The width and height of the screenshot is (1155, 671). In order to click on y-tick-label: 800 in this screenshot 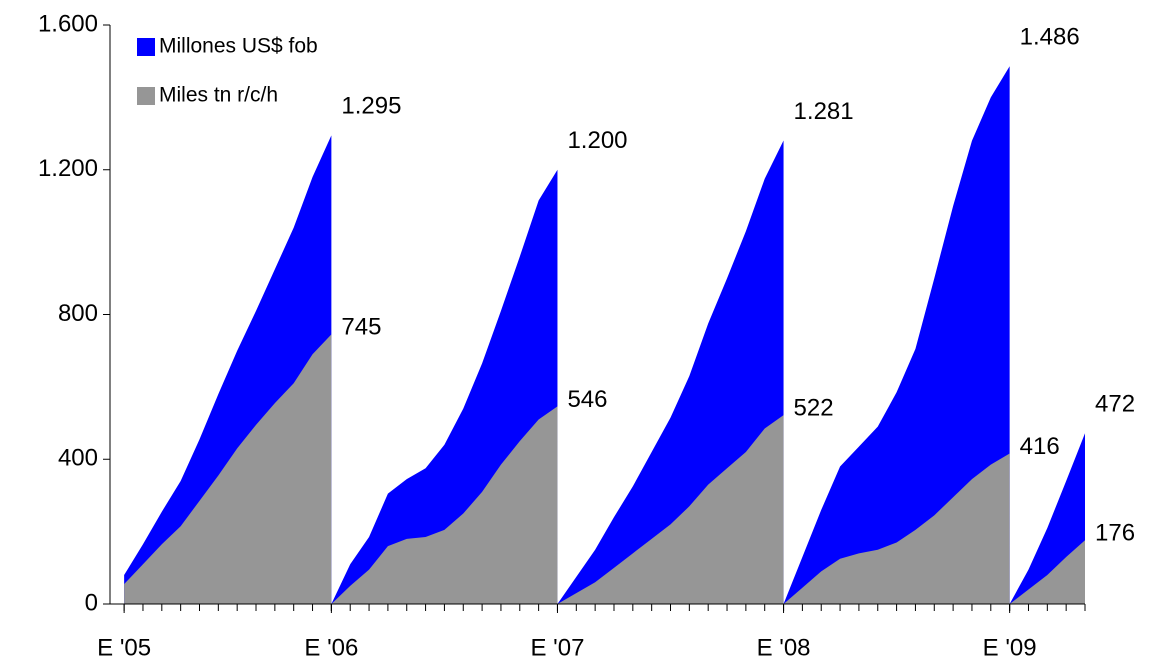, I will do `click(78, 313)`.